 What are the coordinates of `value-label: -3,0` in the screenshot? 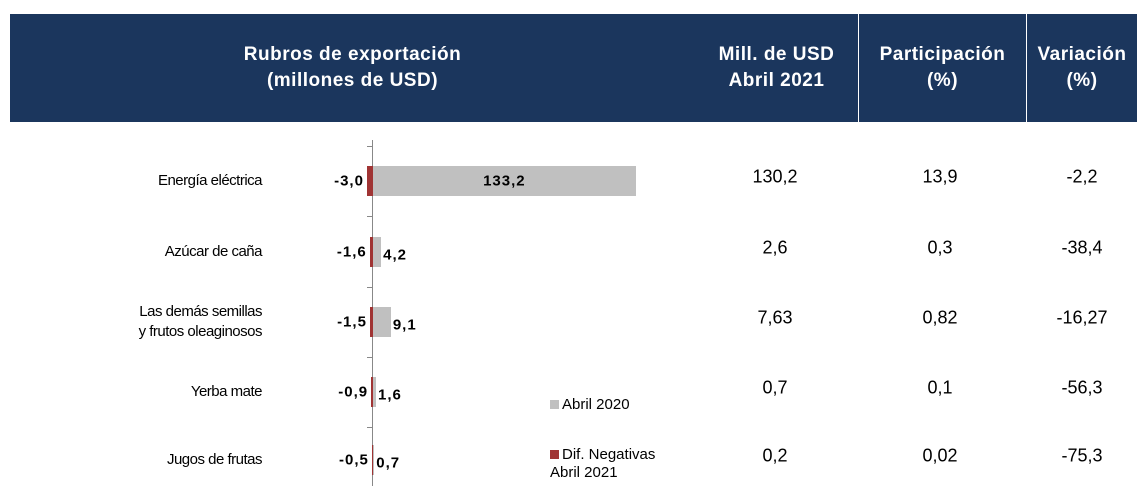 It's located at (349, 181).